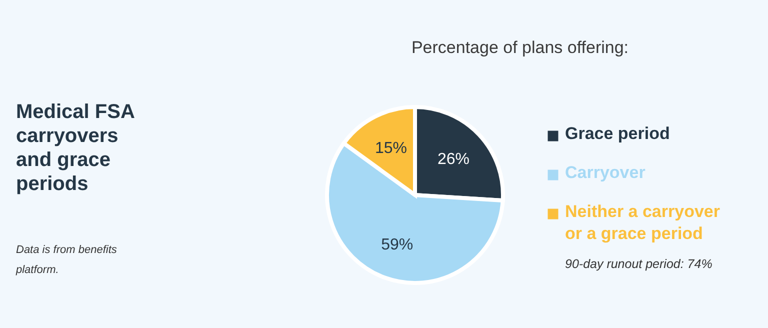 This screenshot has width=768, height=328. What do you see at coordinates (642, 222) in the screenshot?
I see `legend-label: Neither a carryover or a grace period` at bounding box center [642, 222].